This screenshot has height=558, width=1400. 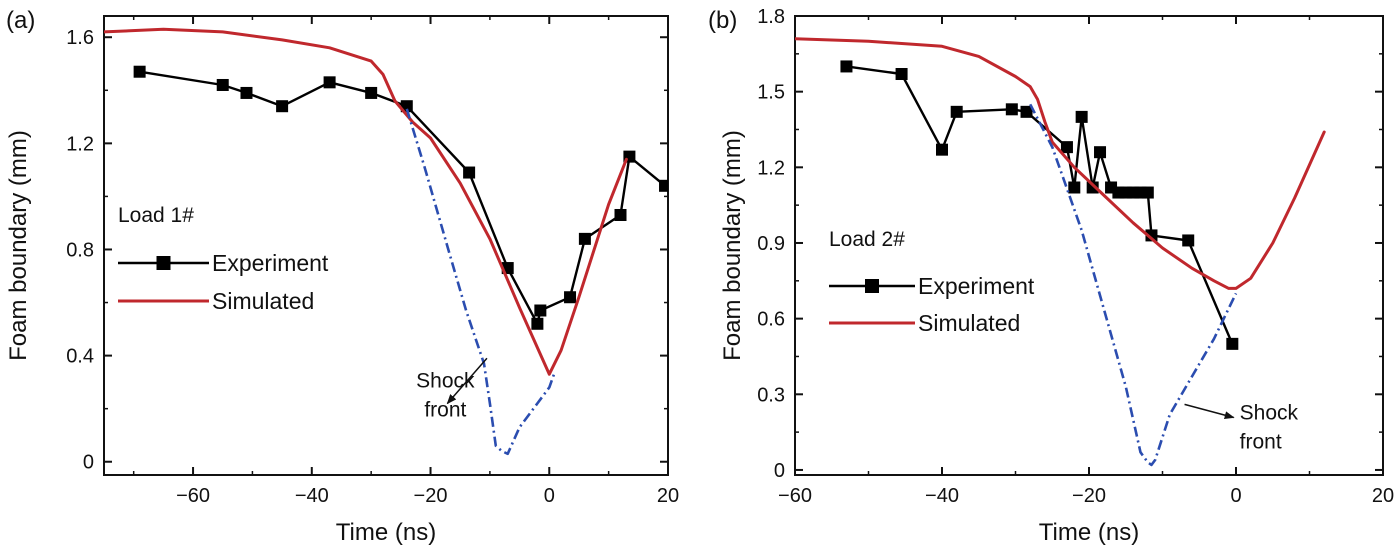 What do you see at coordinates (722, 20) in the screenshot?
I see `panel-label: (b)` at bounding box center [722, 20].